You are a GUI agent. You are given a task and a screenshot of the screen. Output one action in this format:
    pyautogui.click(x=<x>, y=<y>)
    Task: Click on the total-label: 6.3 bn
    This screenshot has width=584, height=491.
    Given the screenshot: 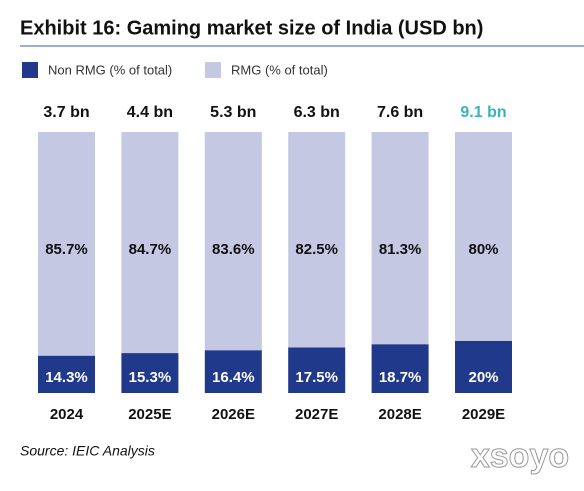 What is the action you would take?
    pyautogui.click(x=317, y=112)
    